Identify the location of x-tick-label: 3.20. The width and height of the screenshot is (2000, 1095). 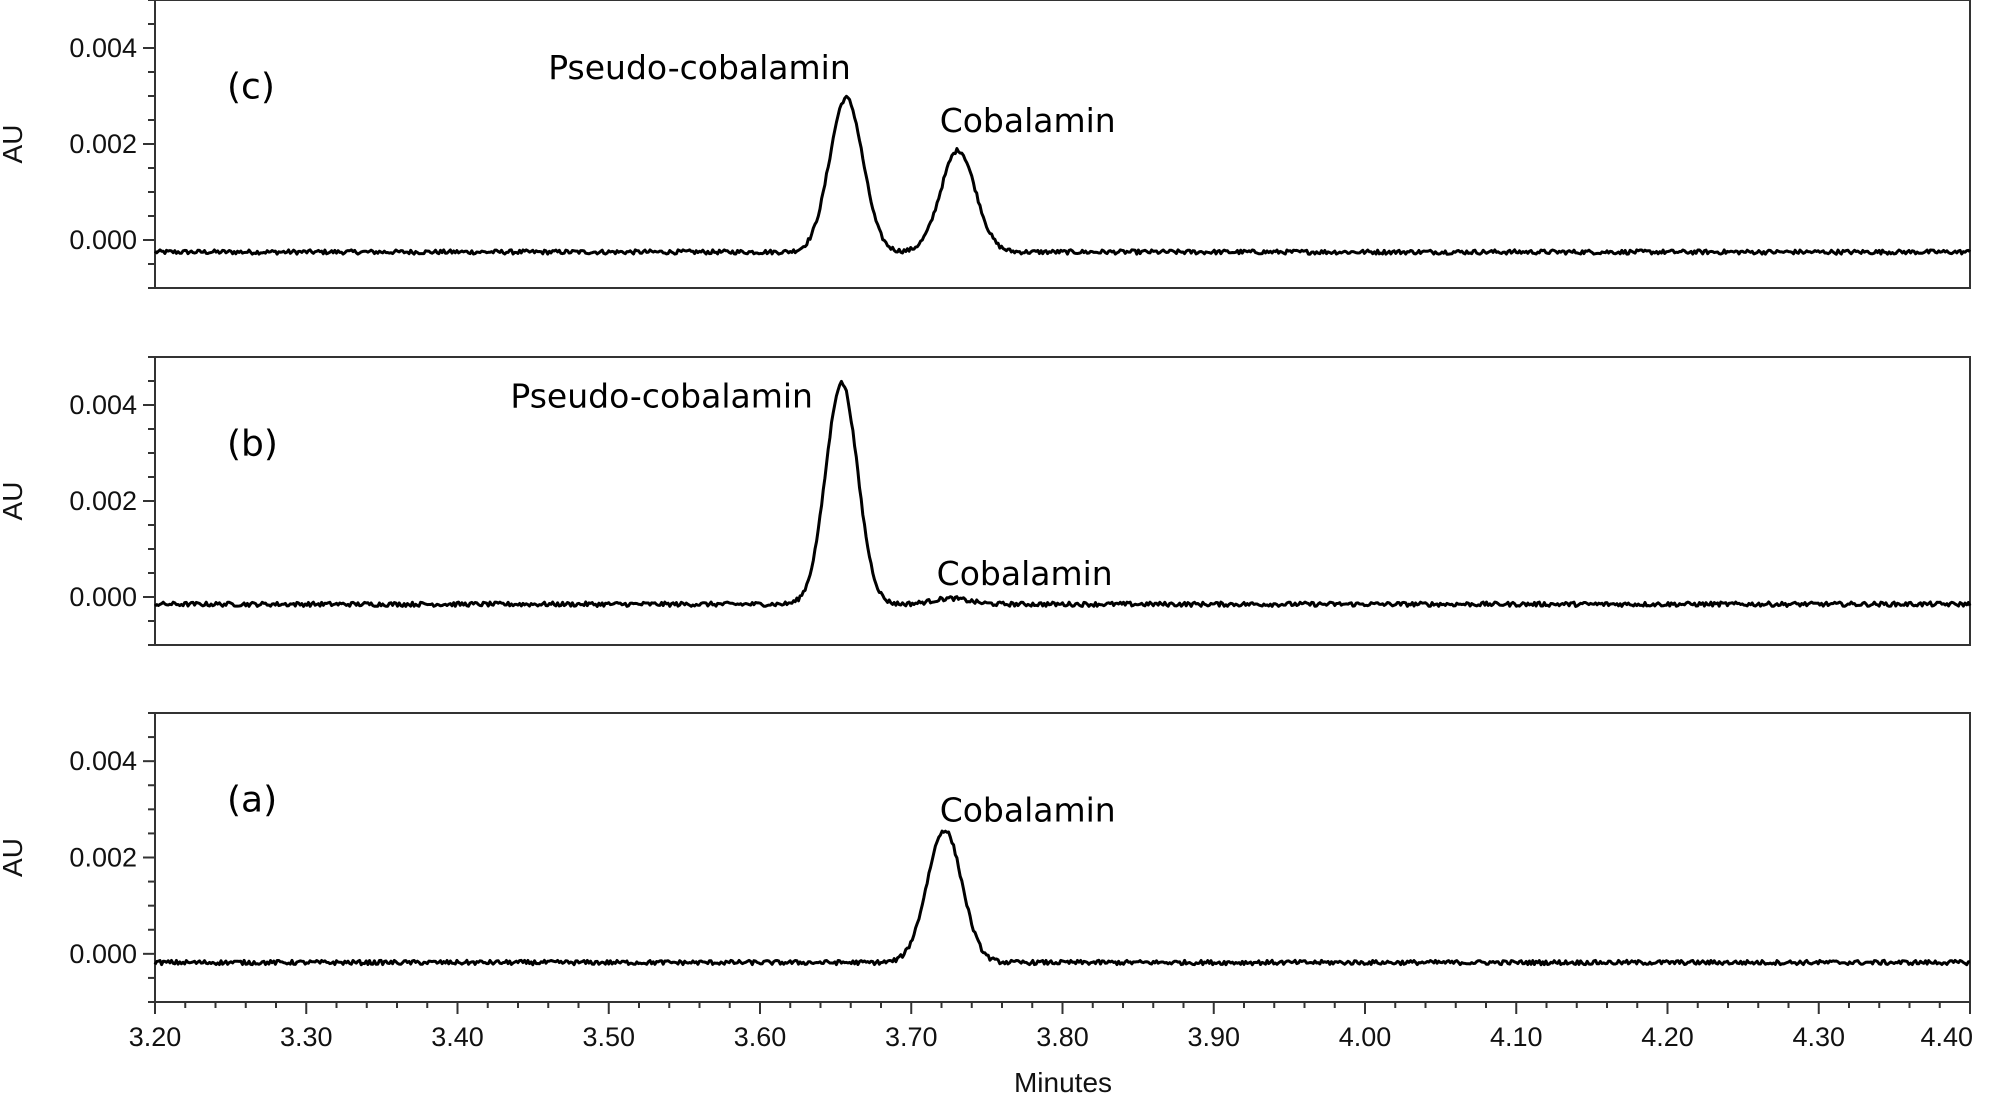
(155, 1037).